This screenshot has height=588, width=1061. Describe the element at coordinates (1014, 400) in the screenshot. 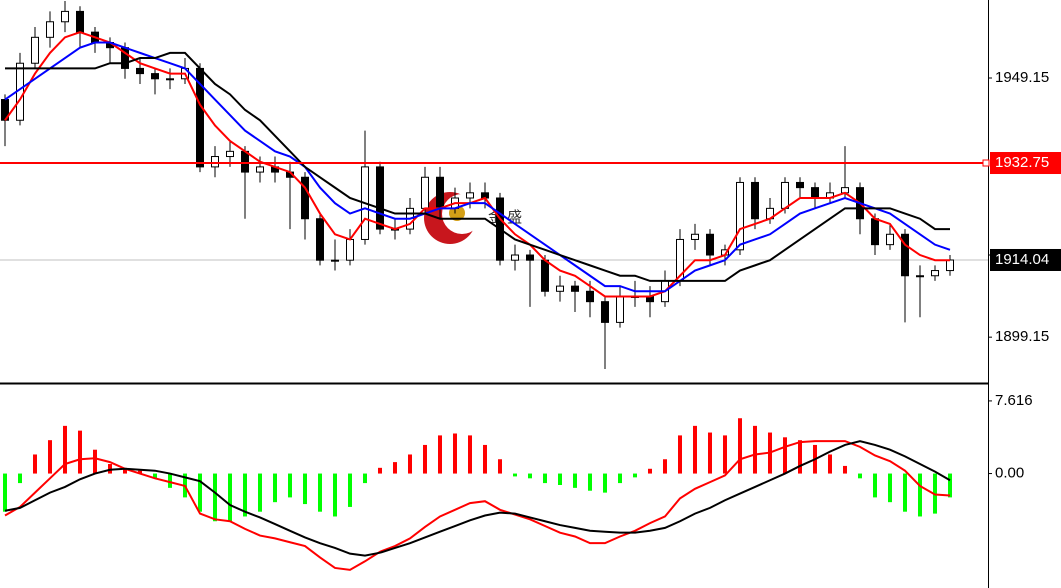

I see `y-tick-label: 7.616` at that location.